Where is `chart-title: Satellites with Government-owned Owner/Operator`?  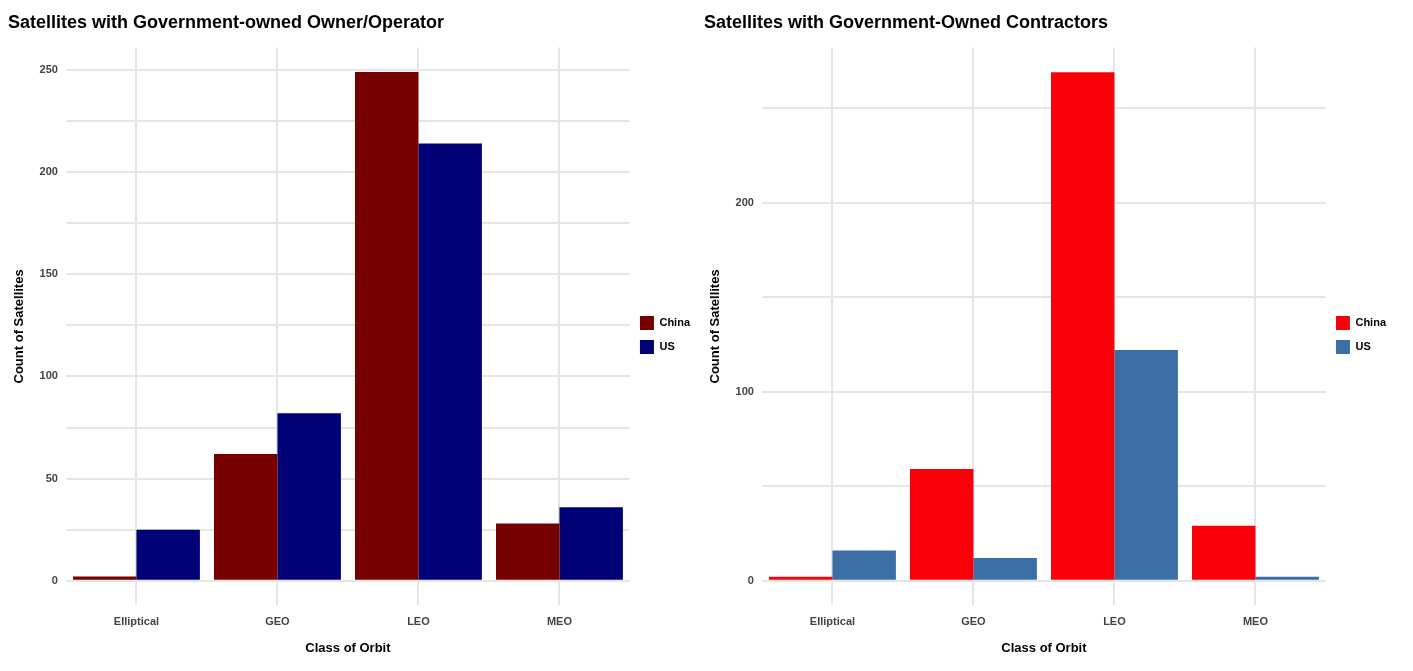 chart-title: Satellites with Government-owned Owner/Operator is located at coordinates (226, 21).